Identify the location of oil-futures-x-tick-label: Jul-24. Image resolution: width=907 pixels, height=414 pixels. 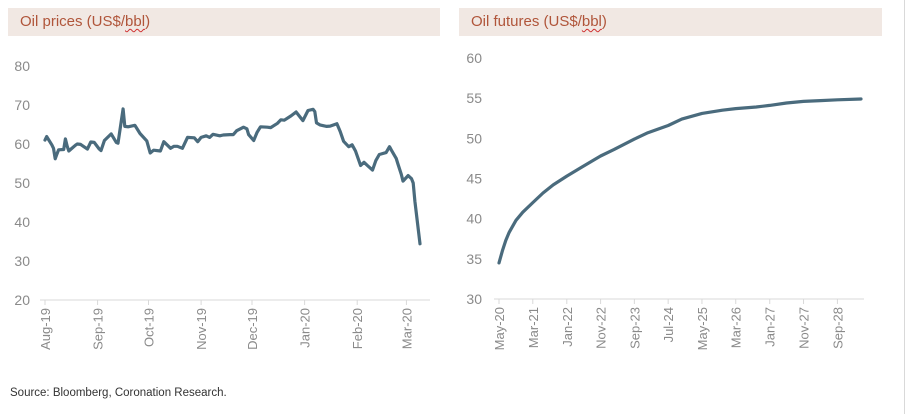
(668, 324).